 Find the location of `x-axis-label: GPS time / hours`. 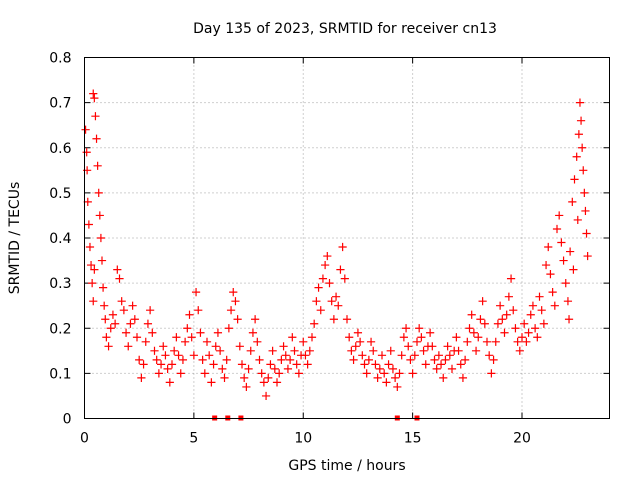

x-axis-label: GPS time / hours is located at coordinates (346, 466).